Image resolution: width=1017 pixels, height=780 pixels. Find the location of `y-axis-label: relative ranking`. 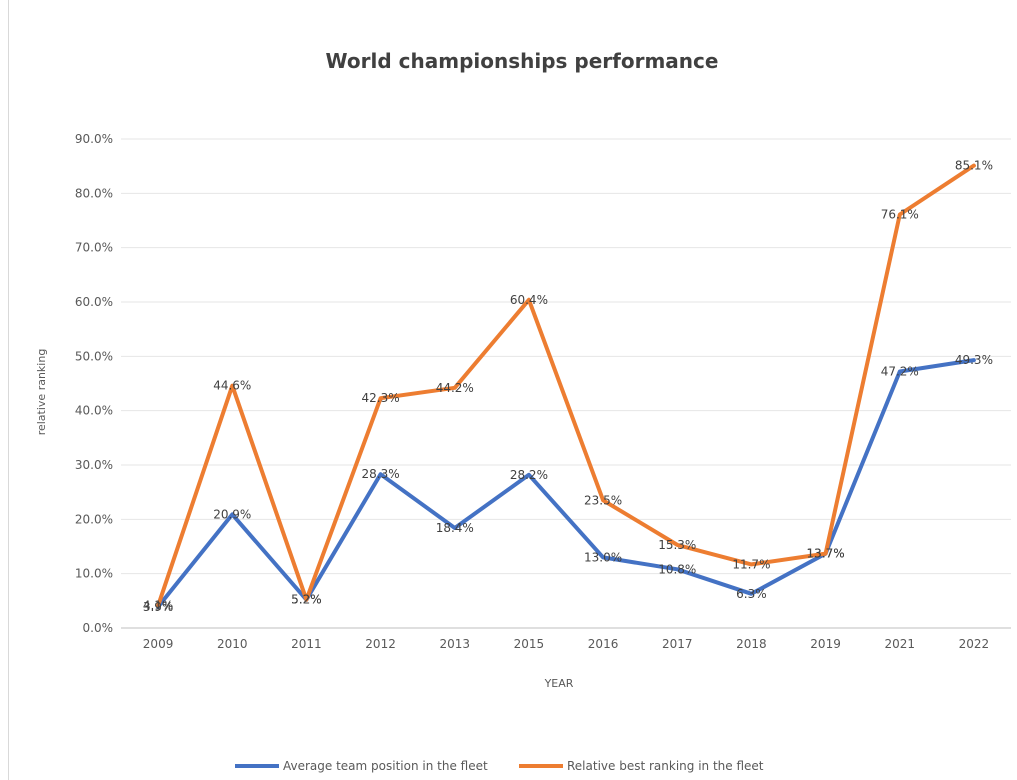

y-axis-label: relative ranking is located at coordinates (41, 392).